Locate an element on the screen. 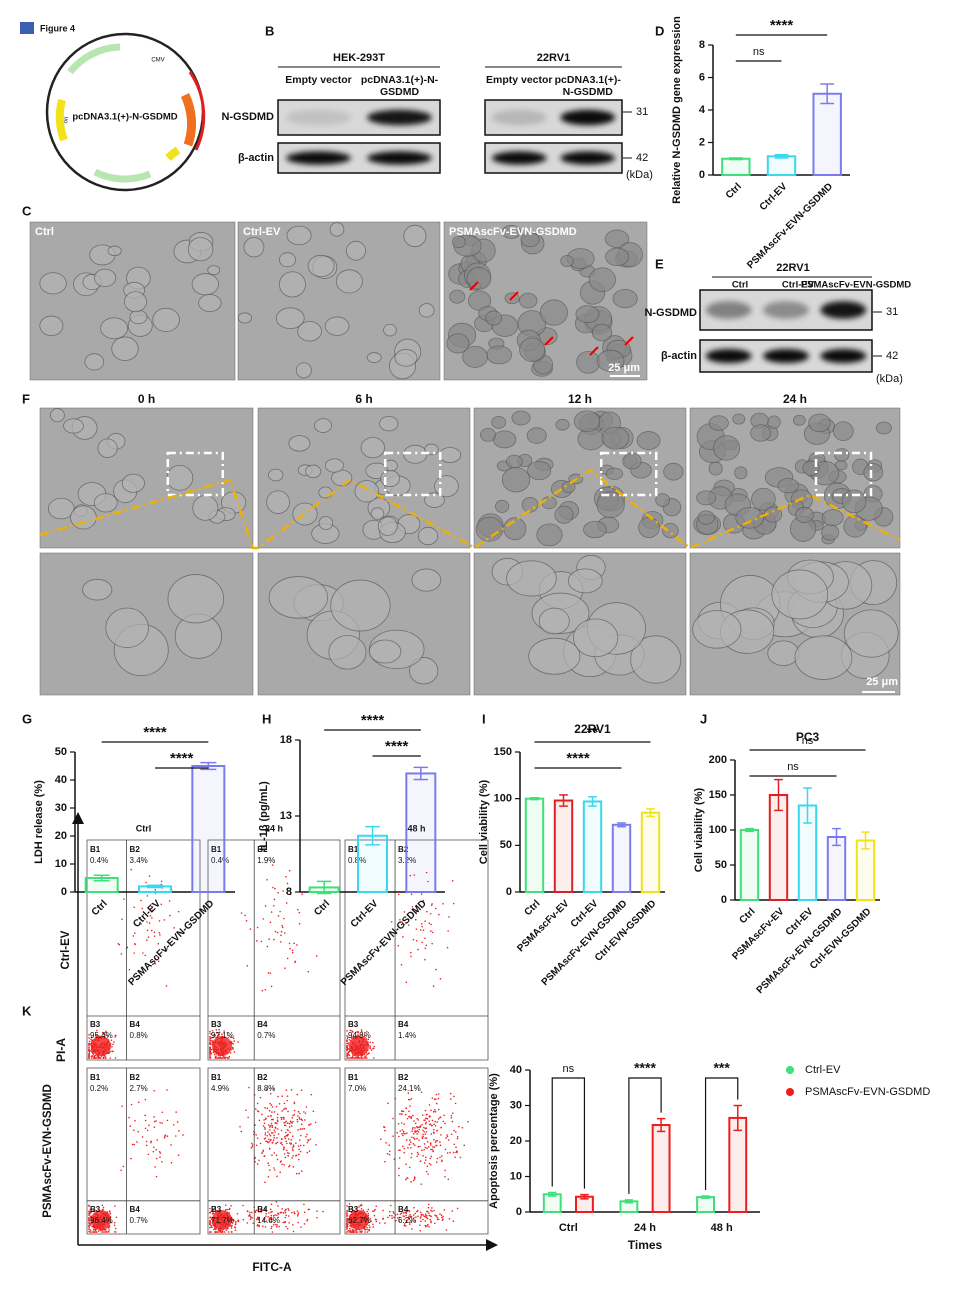 The width and height of the screenshot is (960, 1292). y-tick-label: 13 is located at coordinates (286, 816).